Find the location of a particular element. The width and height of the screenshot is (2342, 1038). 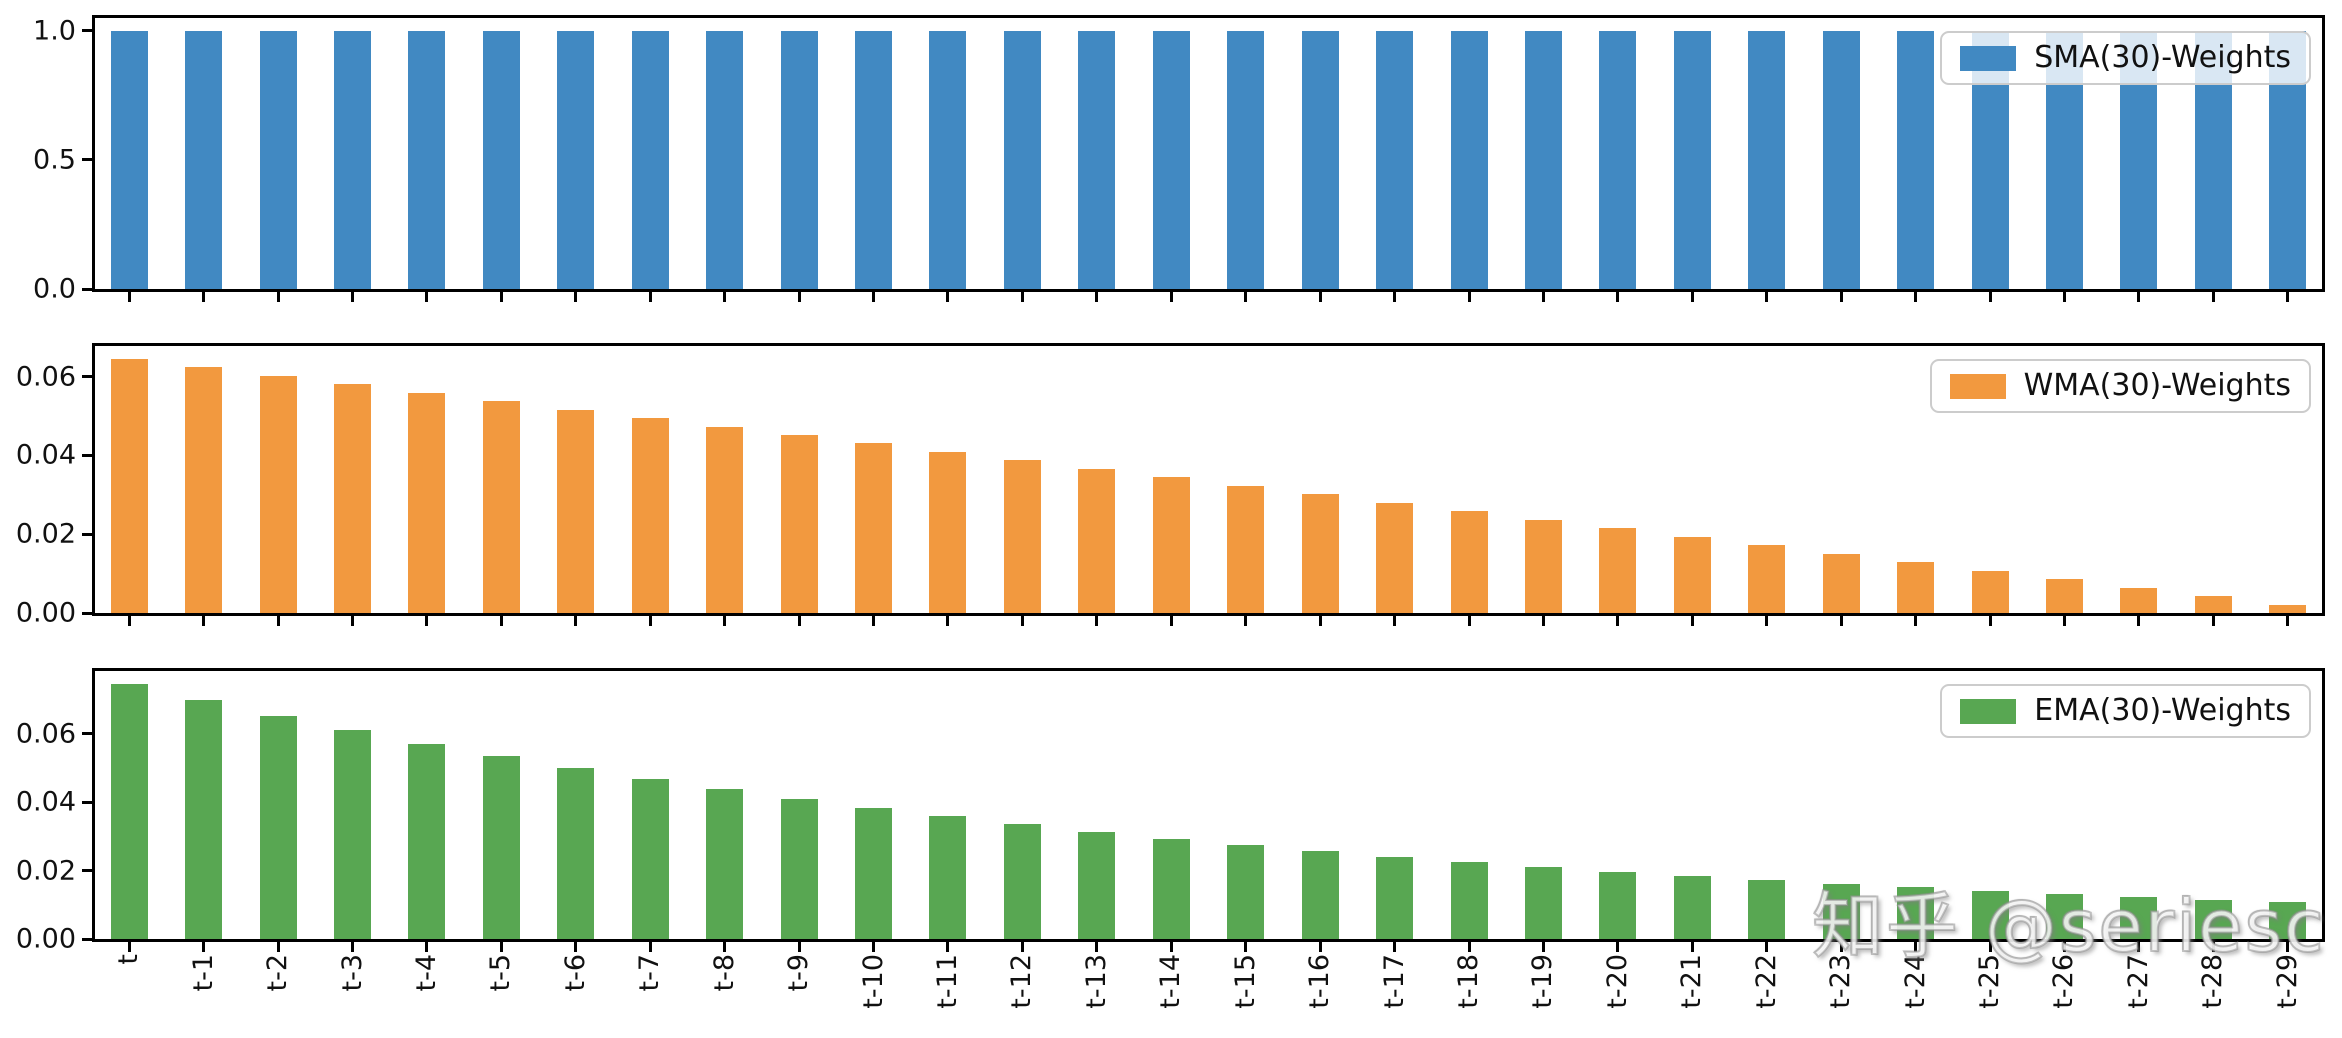

x-tick-label: t-20 is located at coordinates (1630, 981).